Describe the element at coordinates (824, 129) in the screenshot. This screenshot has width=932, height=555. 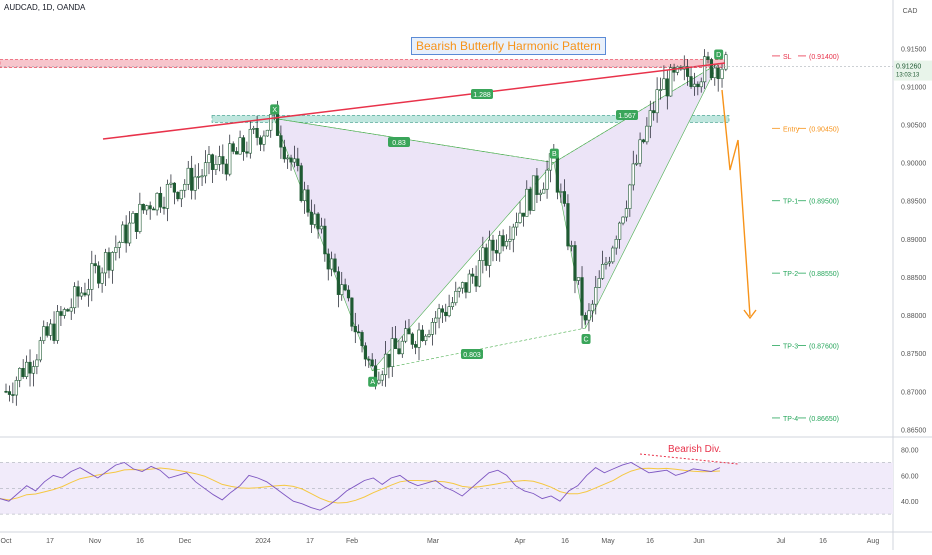
I see `level-value: (0.90450)` at that location.